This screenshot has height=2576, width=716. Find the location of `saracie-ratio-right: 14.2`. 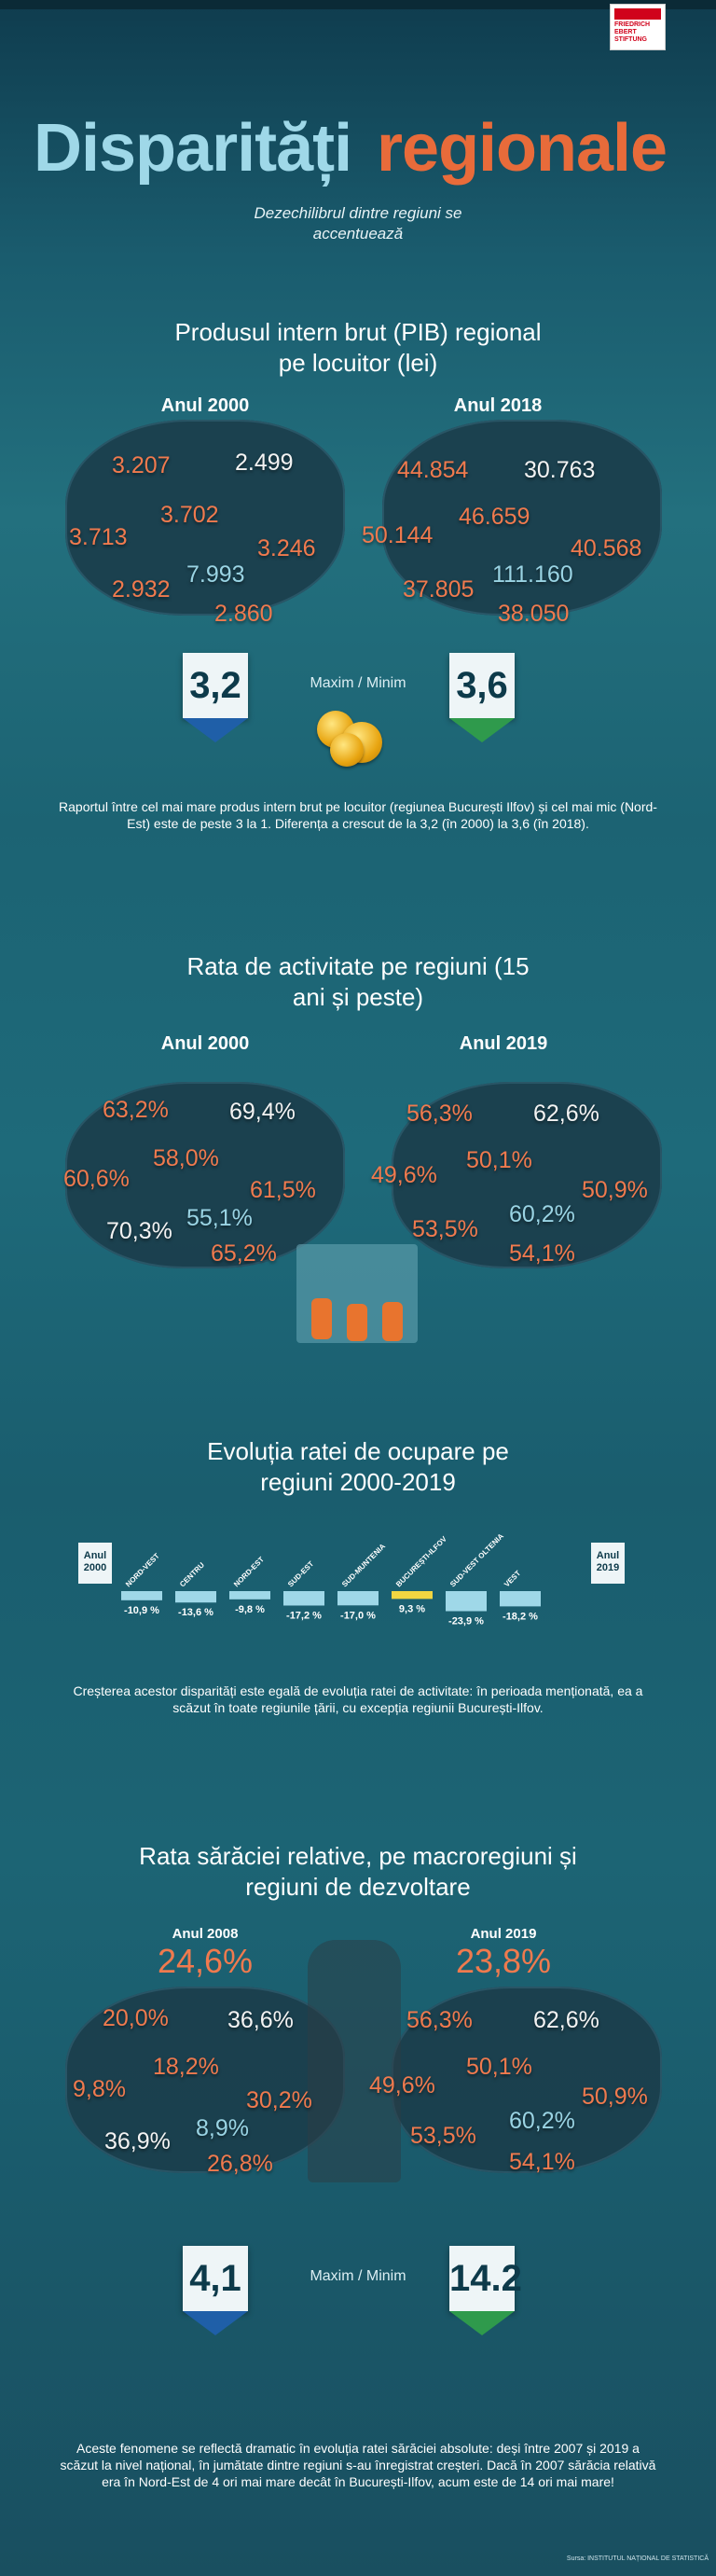

saracie-ratio-right: 14.2 is located at coordinates (485, 2278).